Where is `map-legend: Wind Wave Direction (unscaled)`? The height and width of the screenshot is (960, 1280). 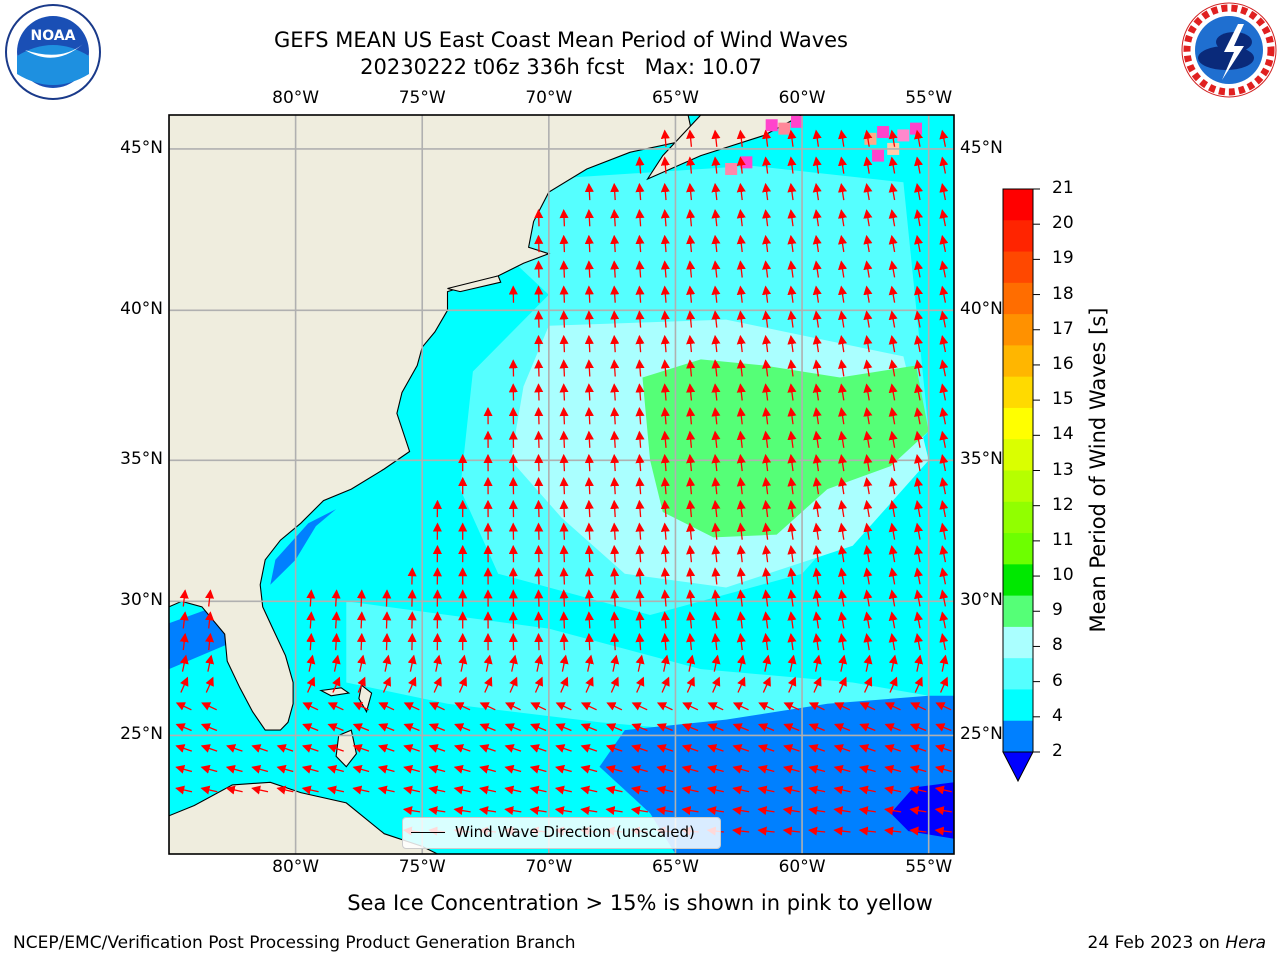
map-legend: Wind Wave Direction (unscaled) is located at coordinates (561, 833).